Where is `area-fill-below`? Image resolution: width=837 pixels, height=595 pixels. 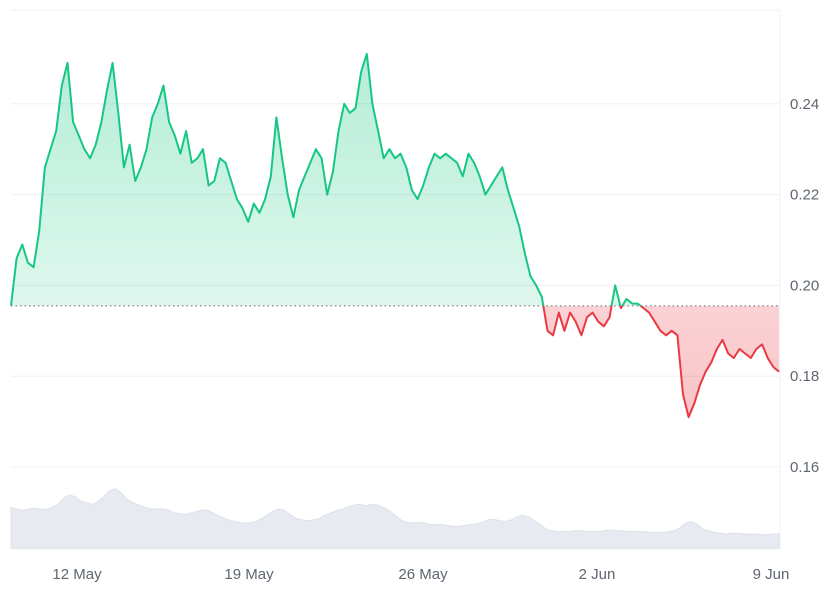
area-fill-below is located at coordinates (661, 361).